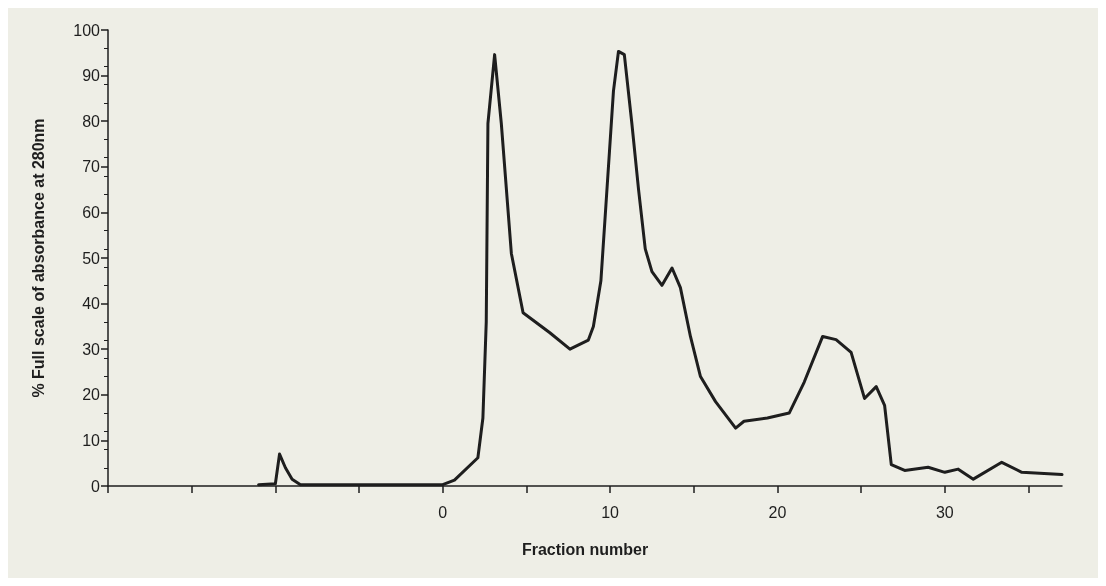 This screenshot has width=1106, height=586. What do you see at coordinates (91, 212) in the screenshot?
I see `y-tick-label: 60` at bounding box center [91, 212].